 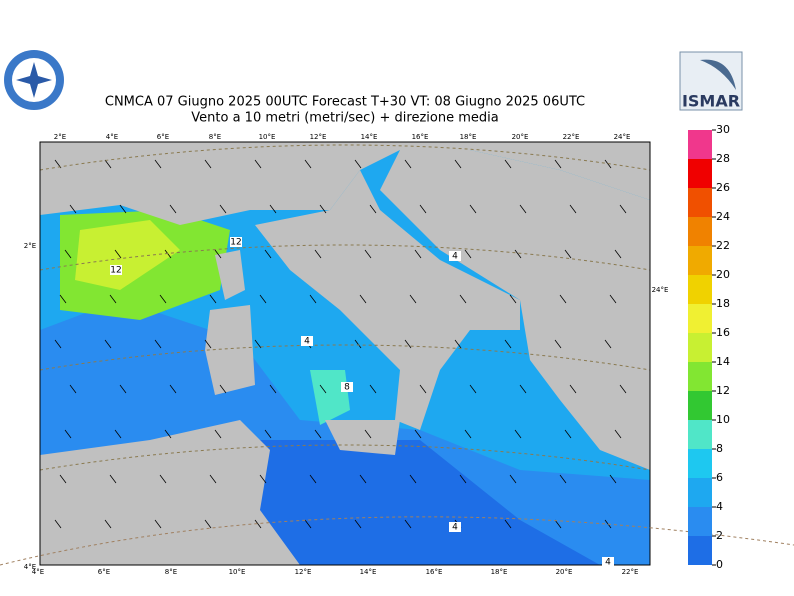 What do you see at coordinates (630, 572) in the screenshot?
I see `lon-label: 22°E` at bounding box center [630, 572].